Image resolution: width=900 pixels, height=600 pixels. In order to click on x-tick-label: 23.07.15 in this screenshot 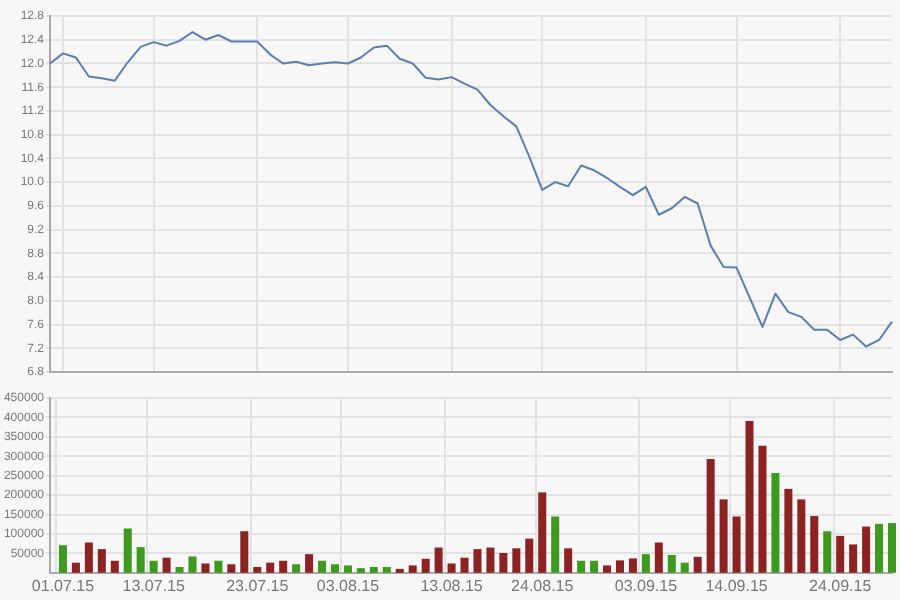, I will do `click(258, 585)`.